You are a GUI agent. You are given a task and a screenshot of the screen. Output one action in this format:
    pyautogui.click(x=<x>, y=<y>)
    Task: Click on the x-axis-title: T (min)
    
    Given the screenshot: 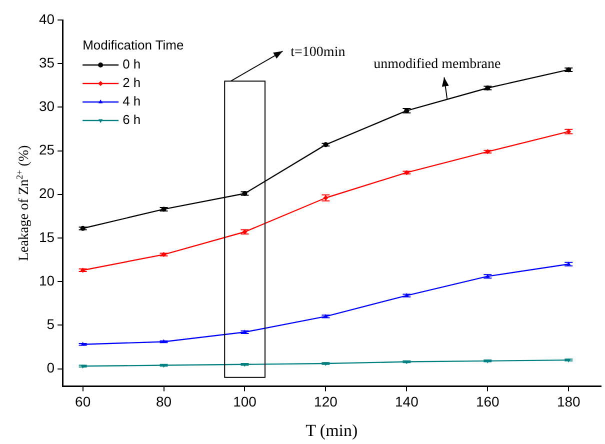 What is the action you would take?
    pyautogui.click(x=332, y=430)
    